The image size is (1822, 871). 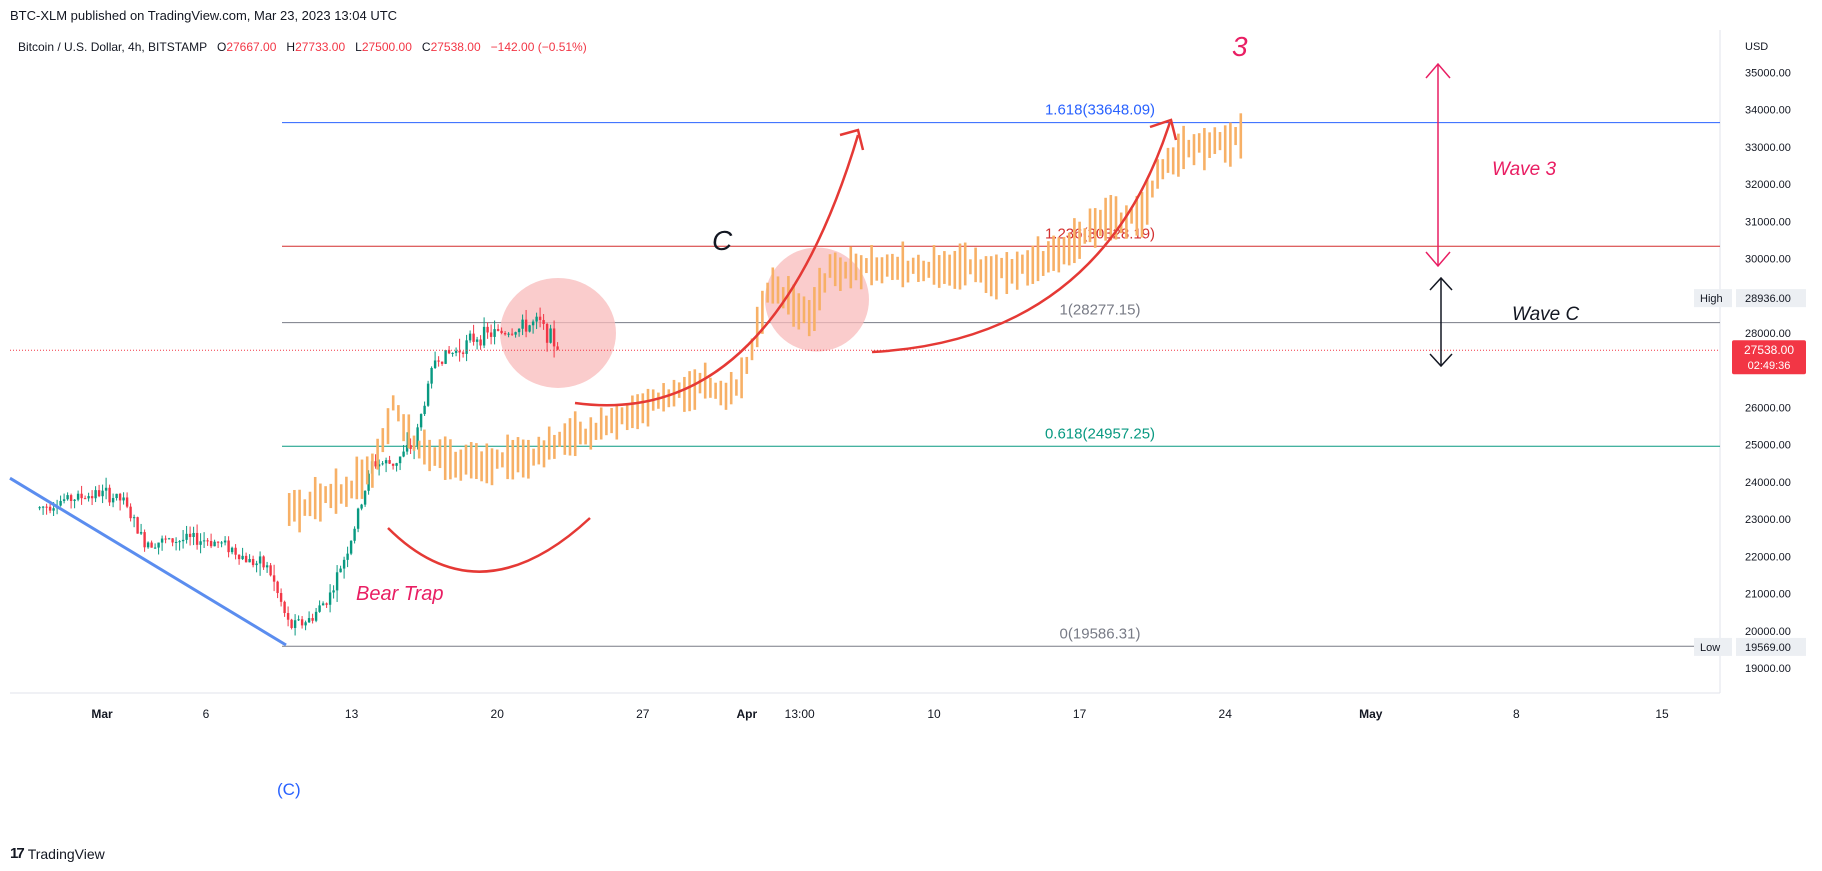 I want to click on tradingview-brand: 17 TradingView, so click(x=57, y=853).